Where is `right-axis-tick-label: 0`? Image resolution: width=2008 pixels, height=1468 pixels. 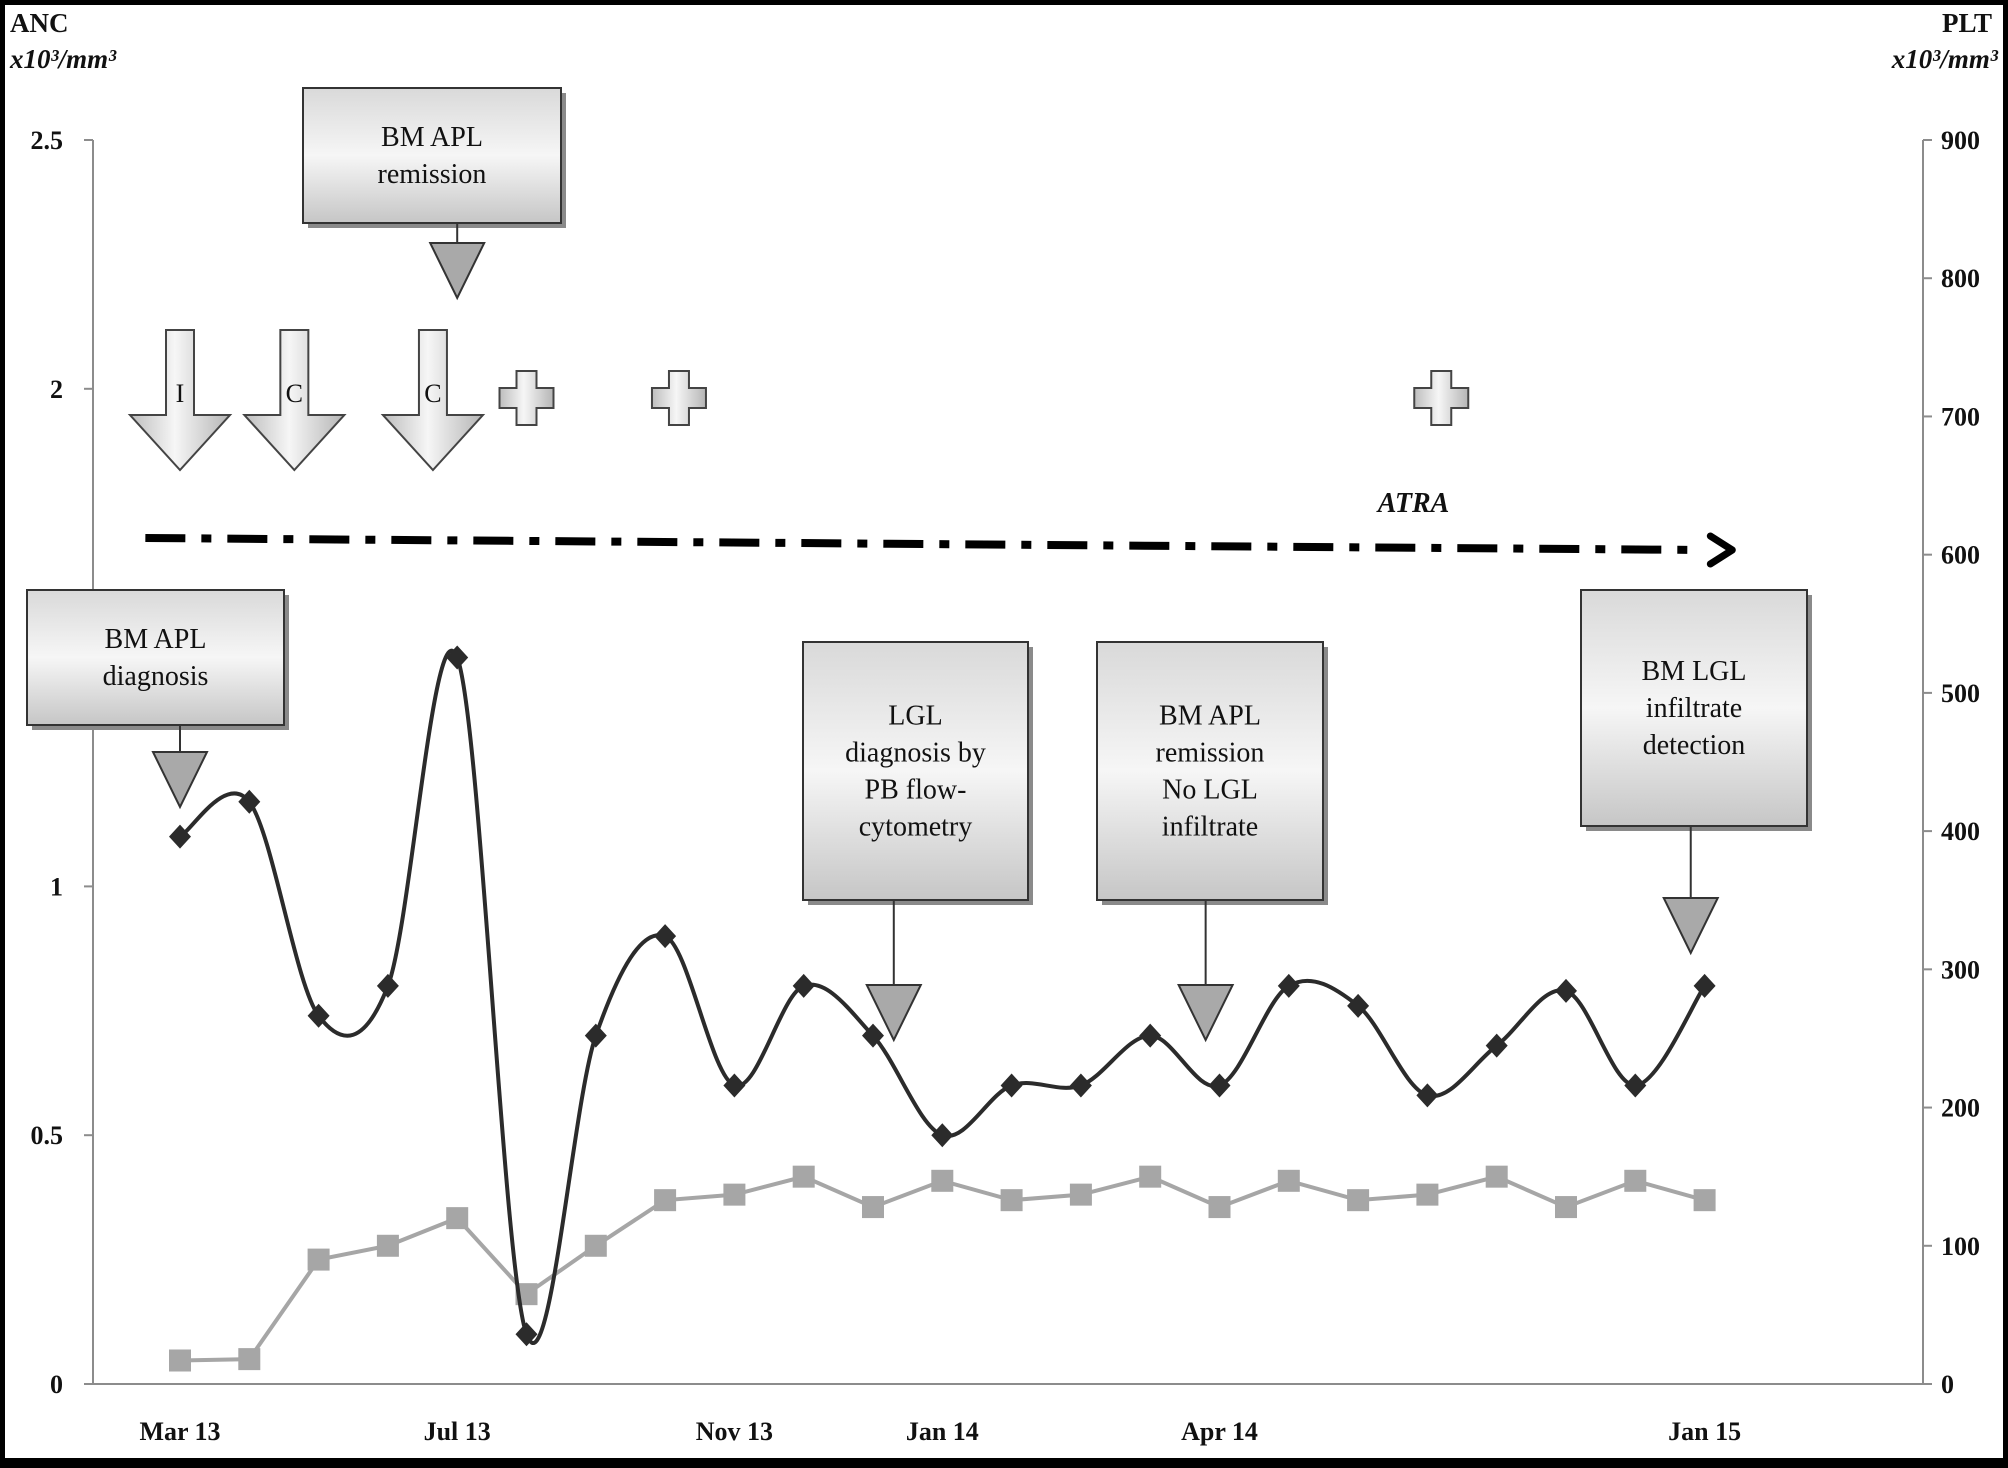
right-axis-tick-label: 0 is located at coordinates (1947, 1384).